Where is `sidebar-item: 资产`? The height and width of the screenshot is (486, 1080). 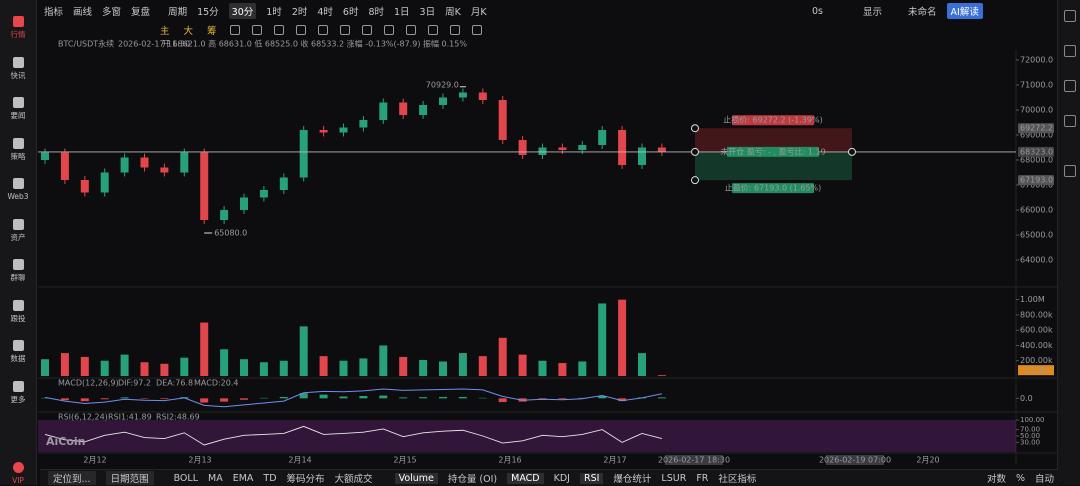 sidebar-item: 资产 is located at coordinates (18, 231).